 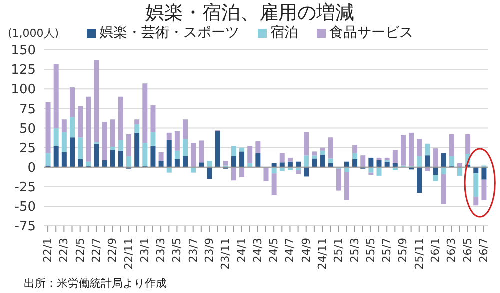 What do you see at coordinates (177, 250) in the screenshot?
I see `x-tick-label: 23/5` at bounding box center [177, 250].